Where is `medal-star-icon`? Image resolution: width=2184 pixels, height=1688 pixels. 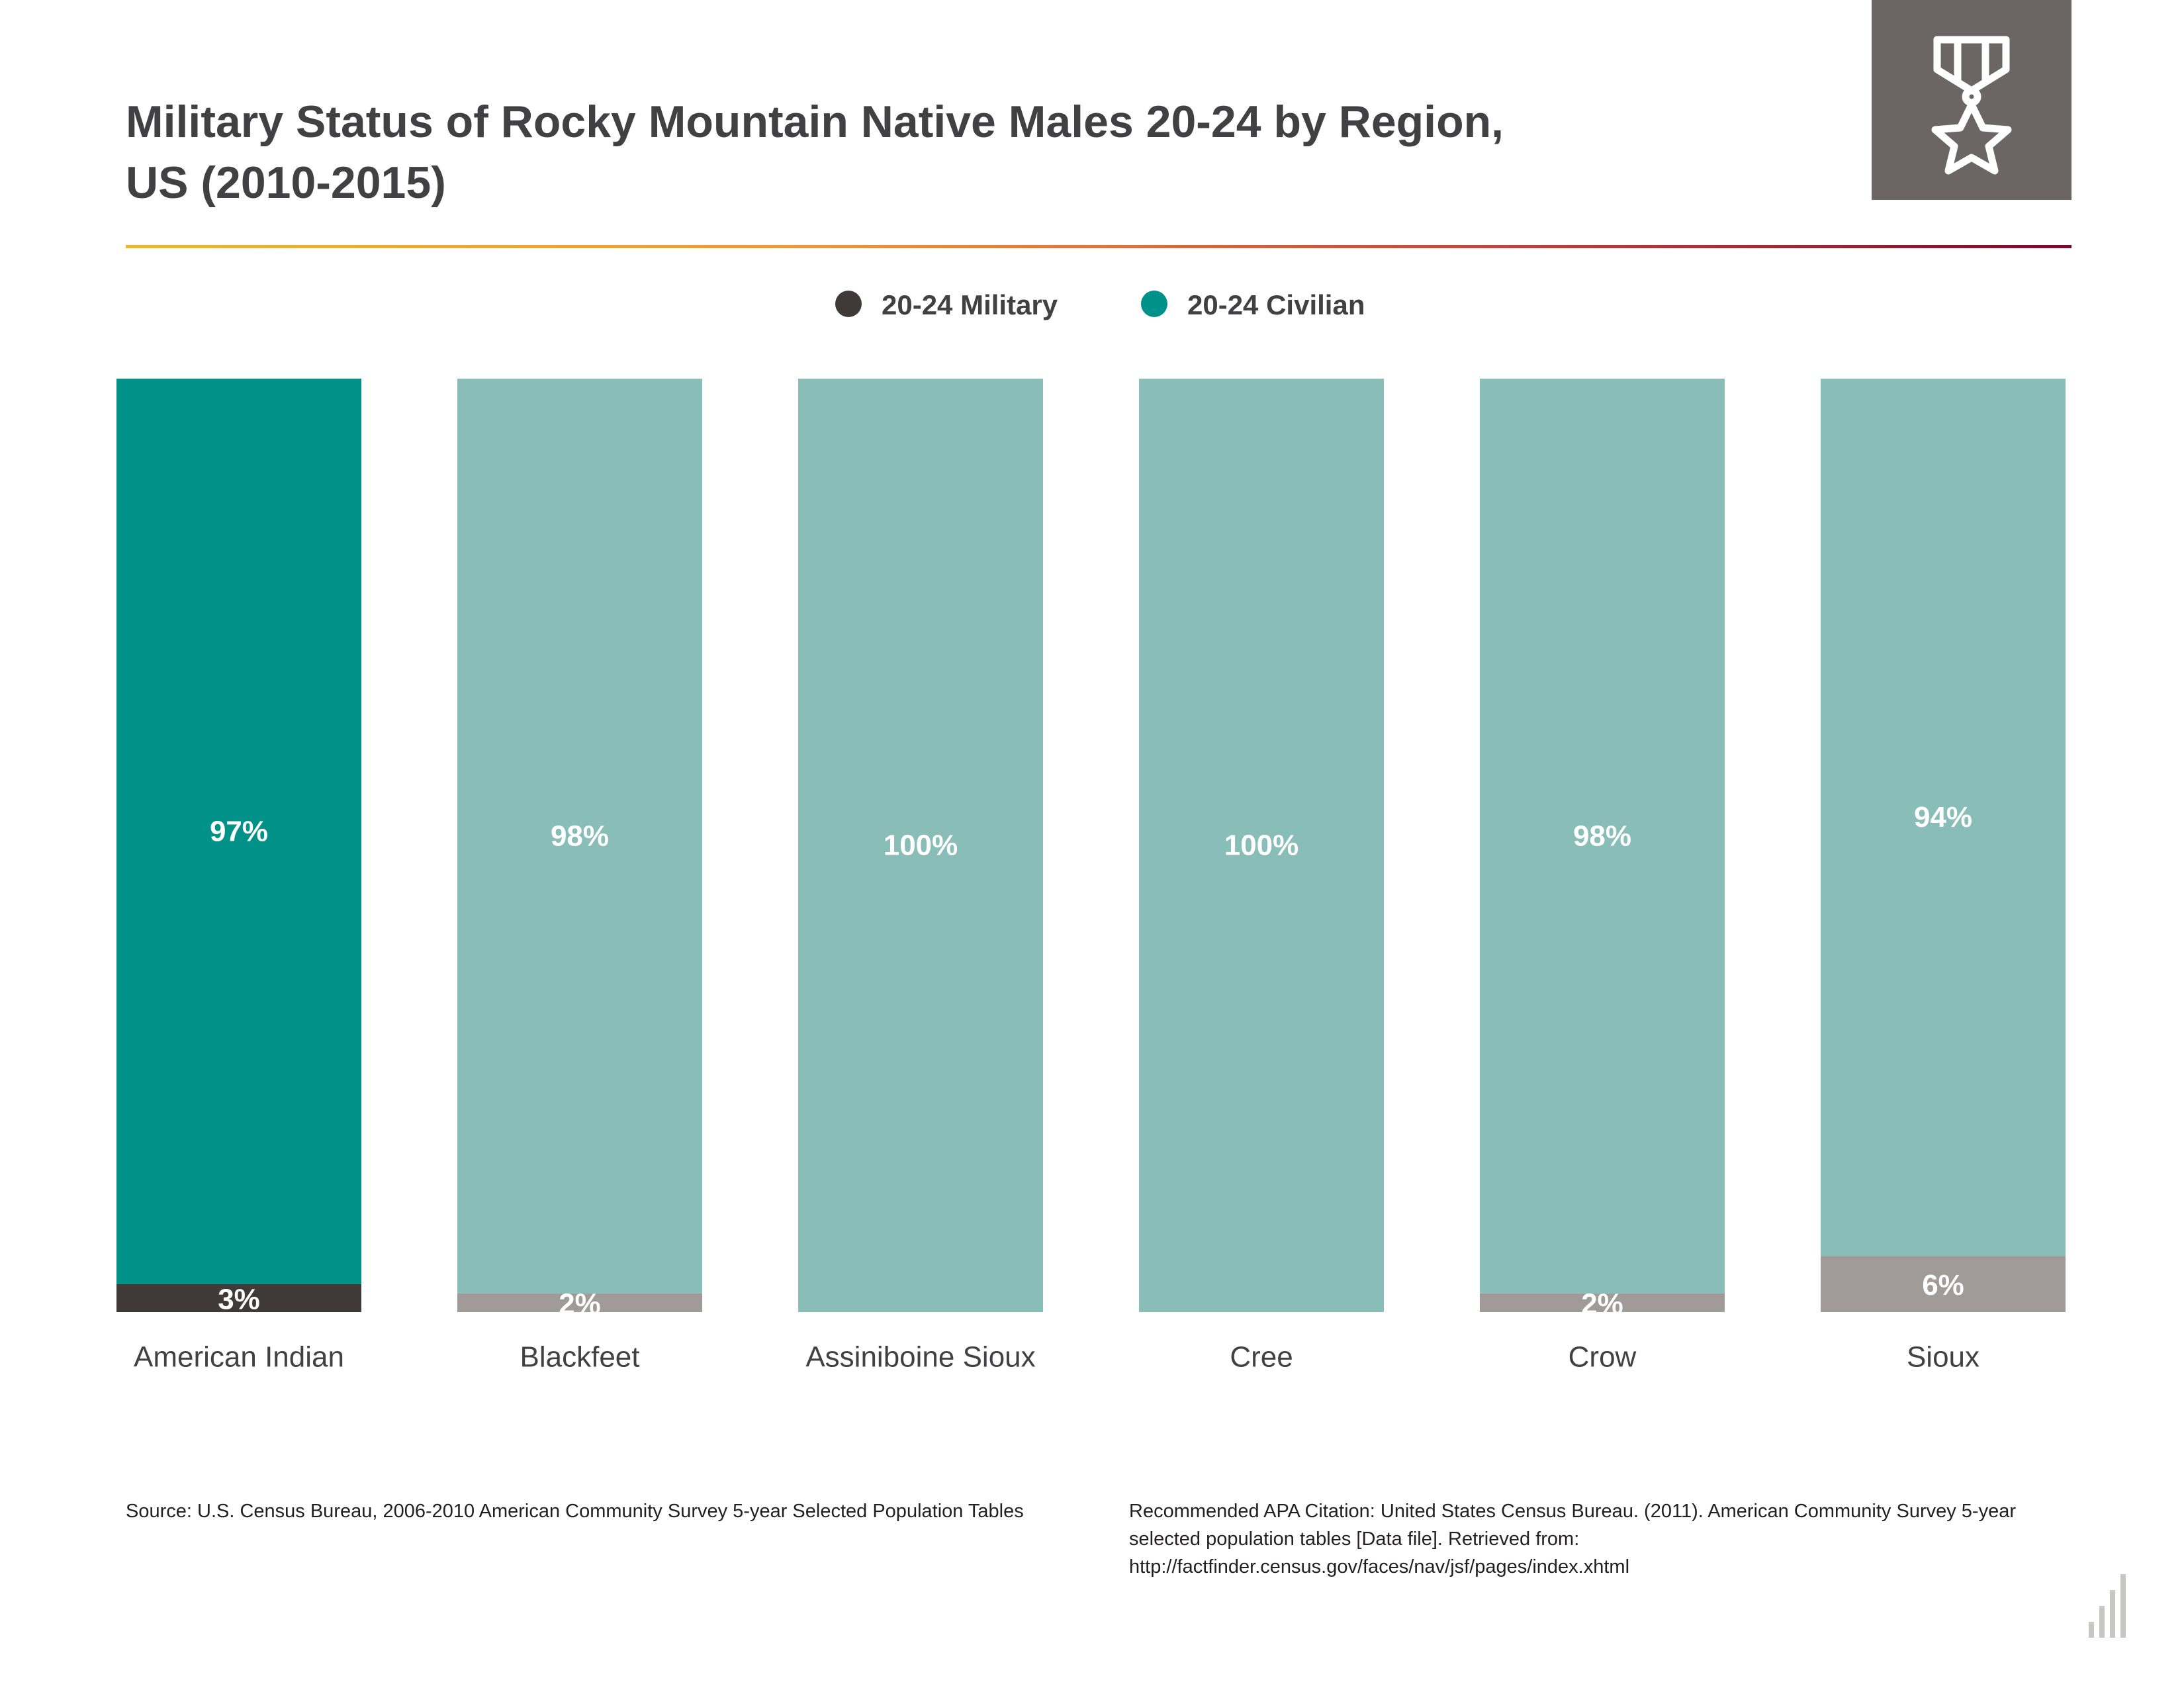 medal-star-icon is located at coordinates (1971, 100).